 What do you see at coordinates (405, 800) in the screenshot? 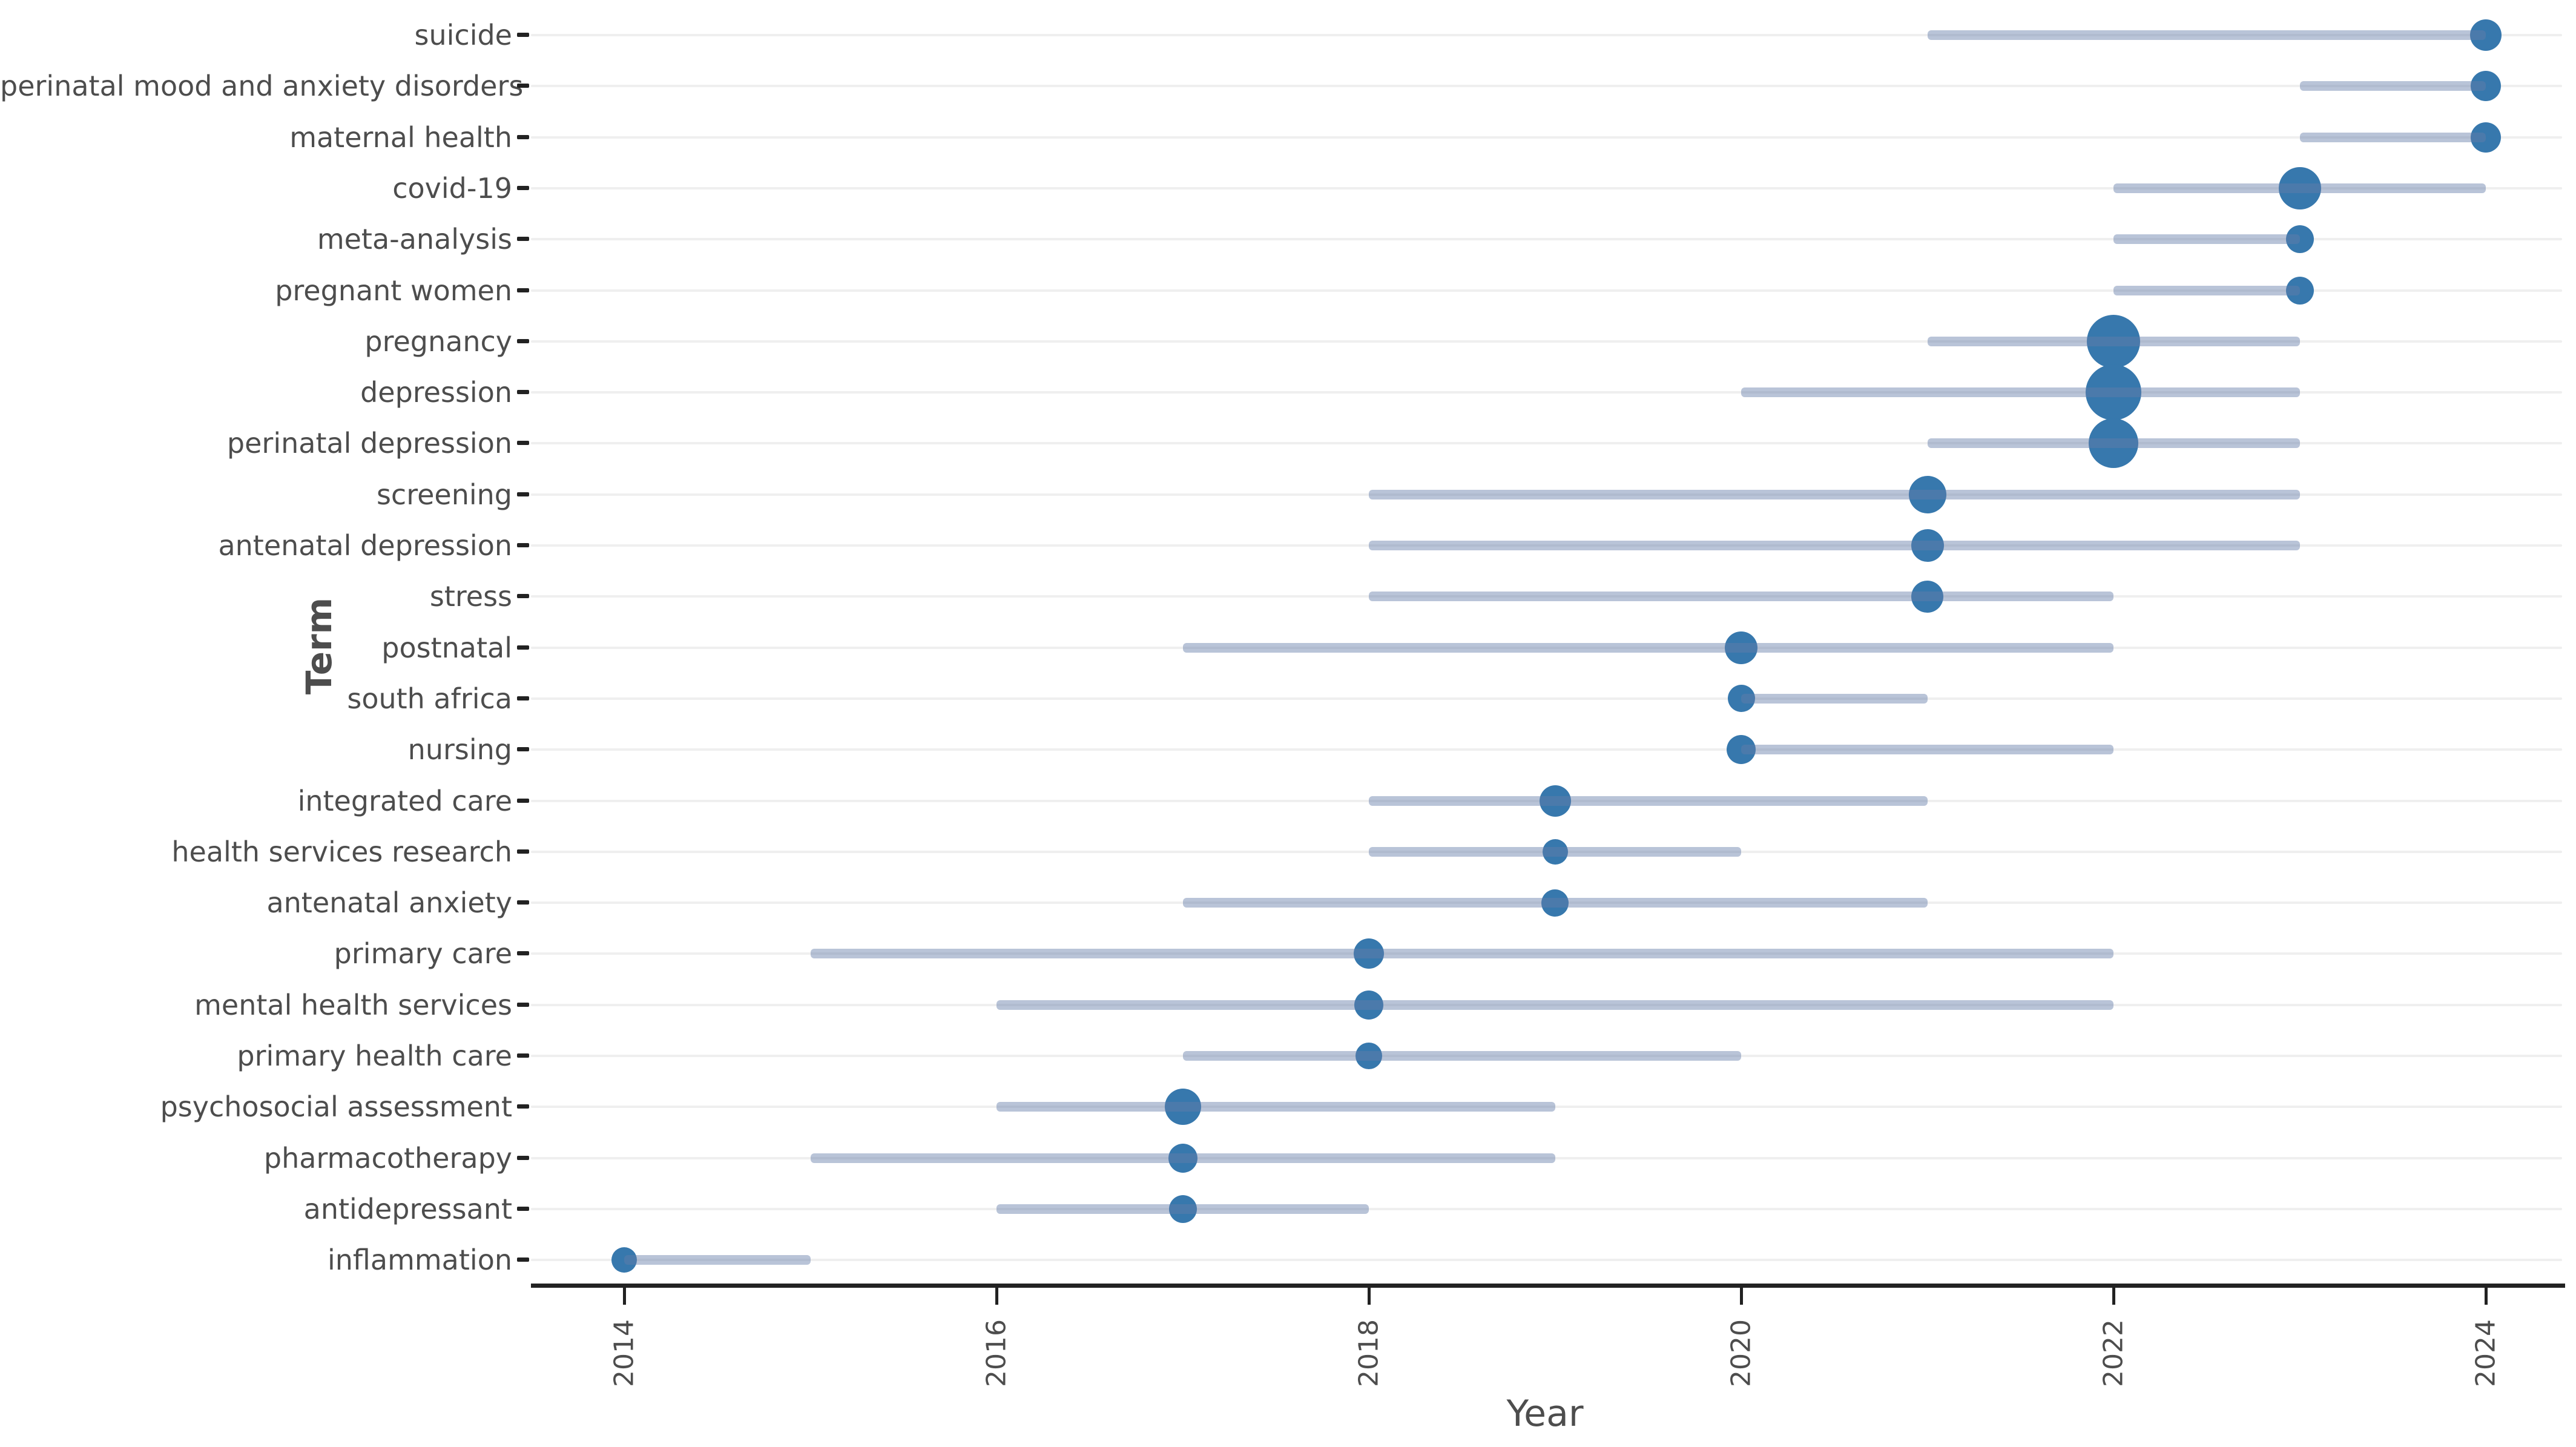
I see `term-label: integrated care` at bounding box center [405, 800].